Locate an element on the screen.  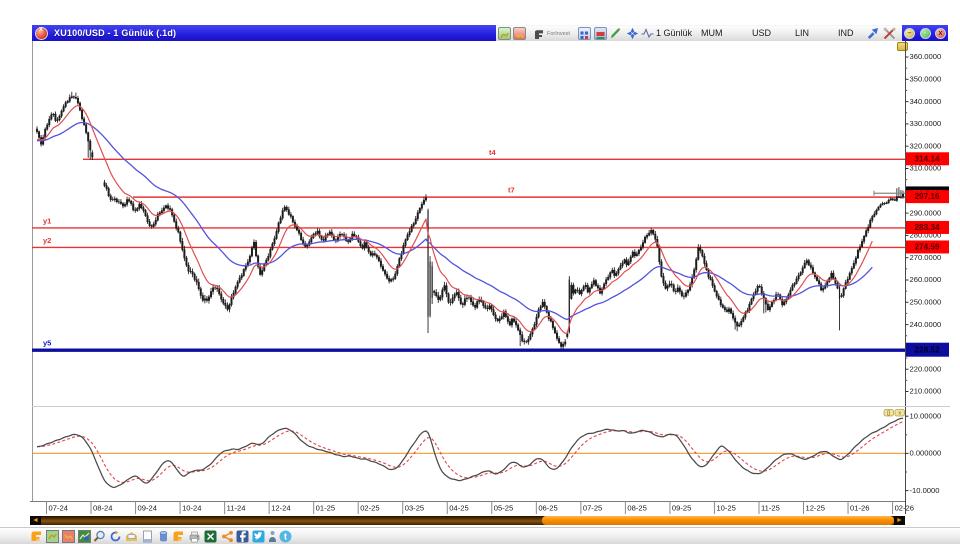
price-axis-label: 290.0000 is located at coordinates (926, 212).